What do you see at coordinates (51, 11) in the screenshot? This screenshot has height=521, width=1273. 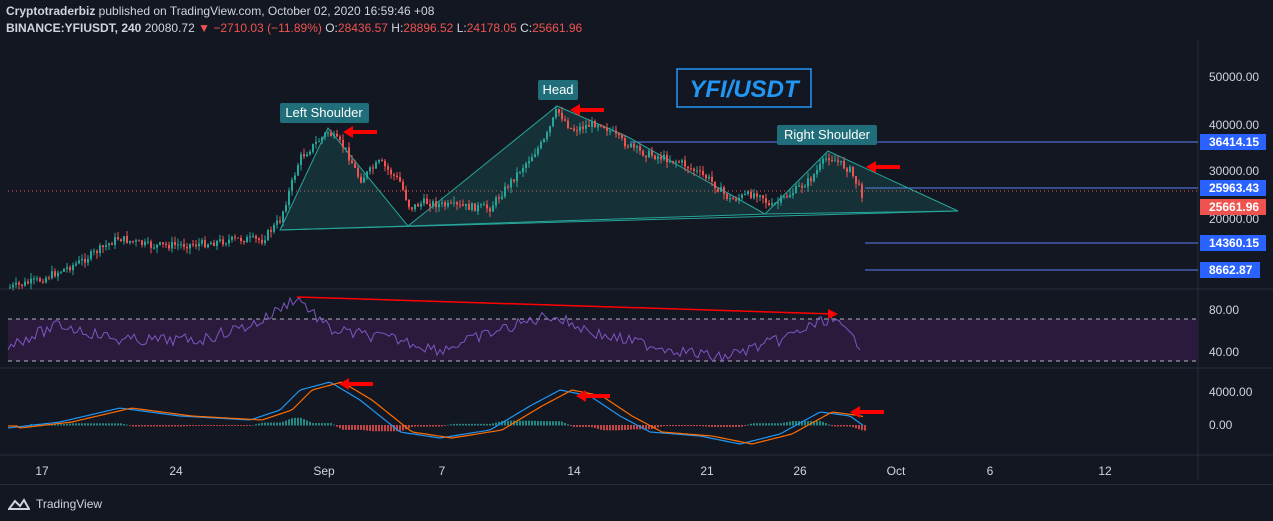 I see `publisher-name: Cryptotraderbiz` at bounding box center [51, 11].